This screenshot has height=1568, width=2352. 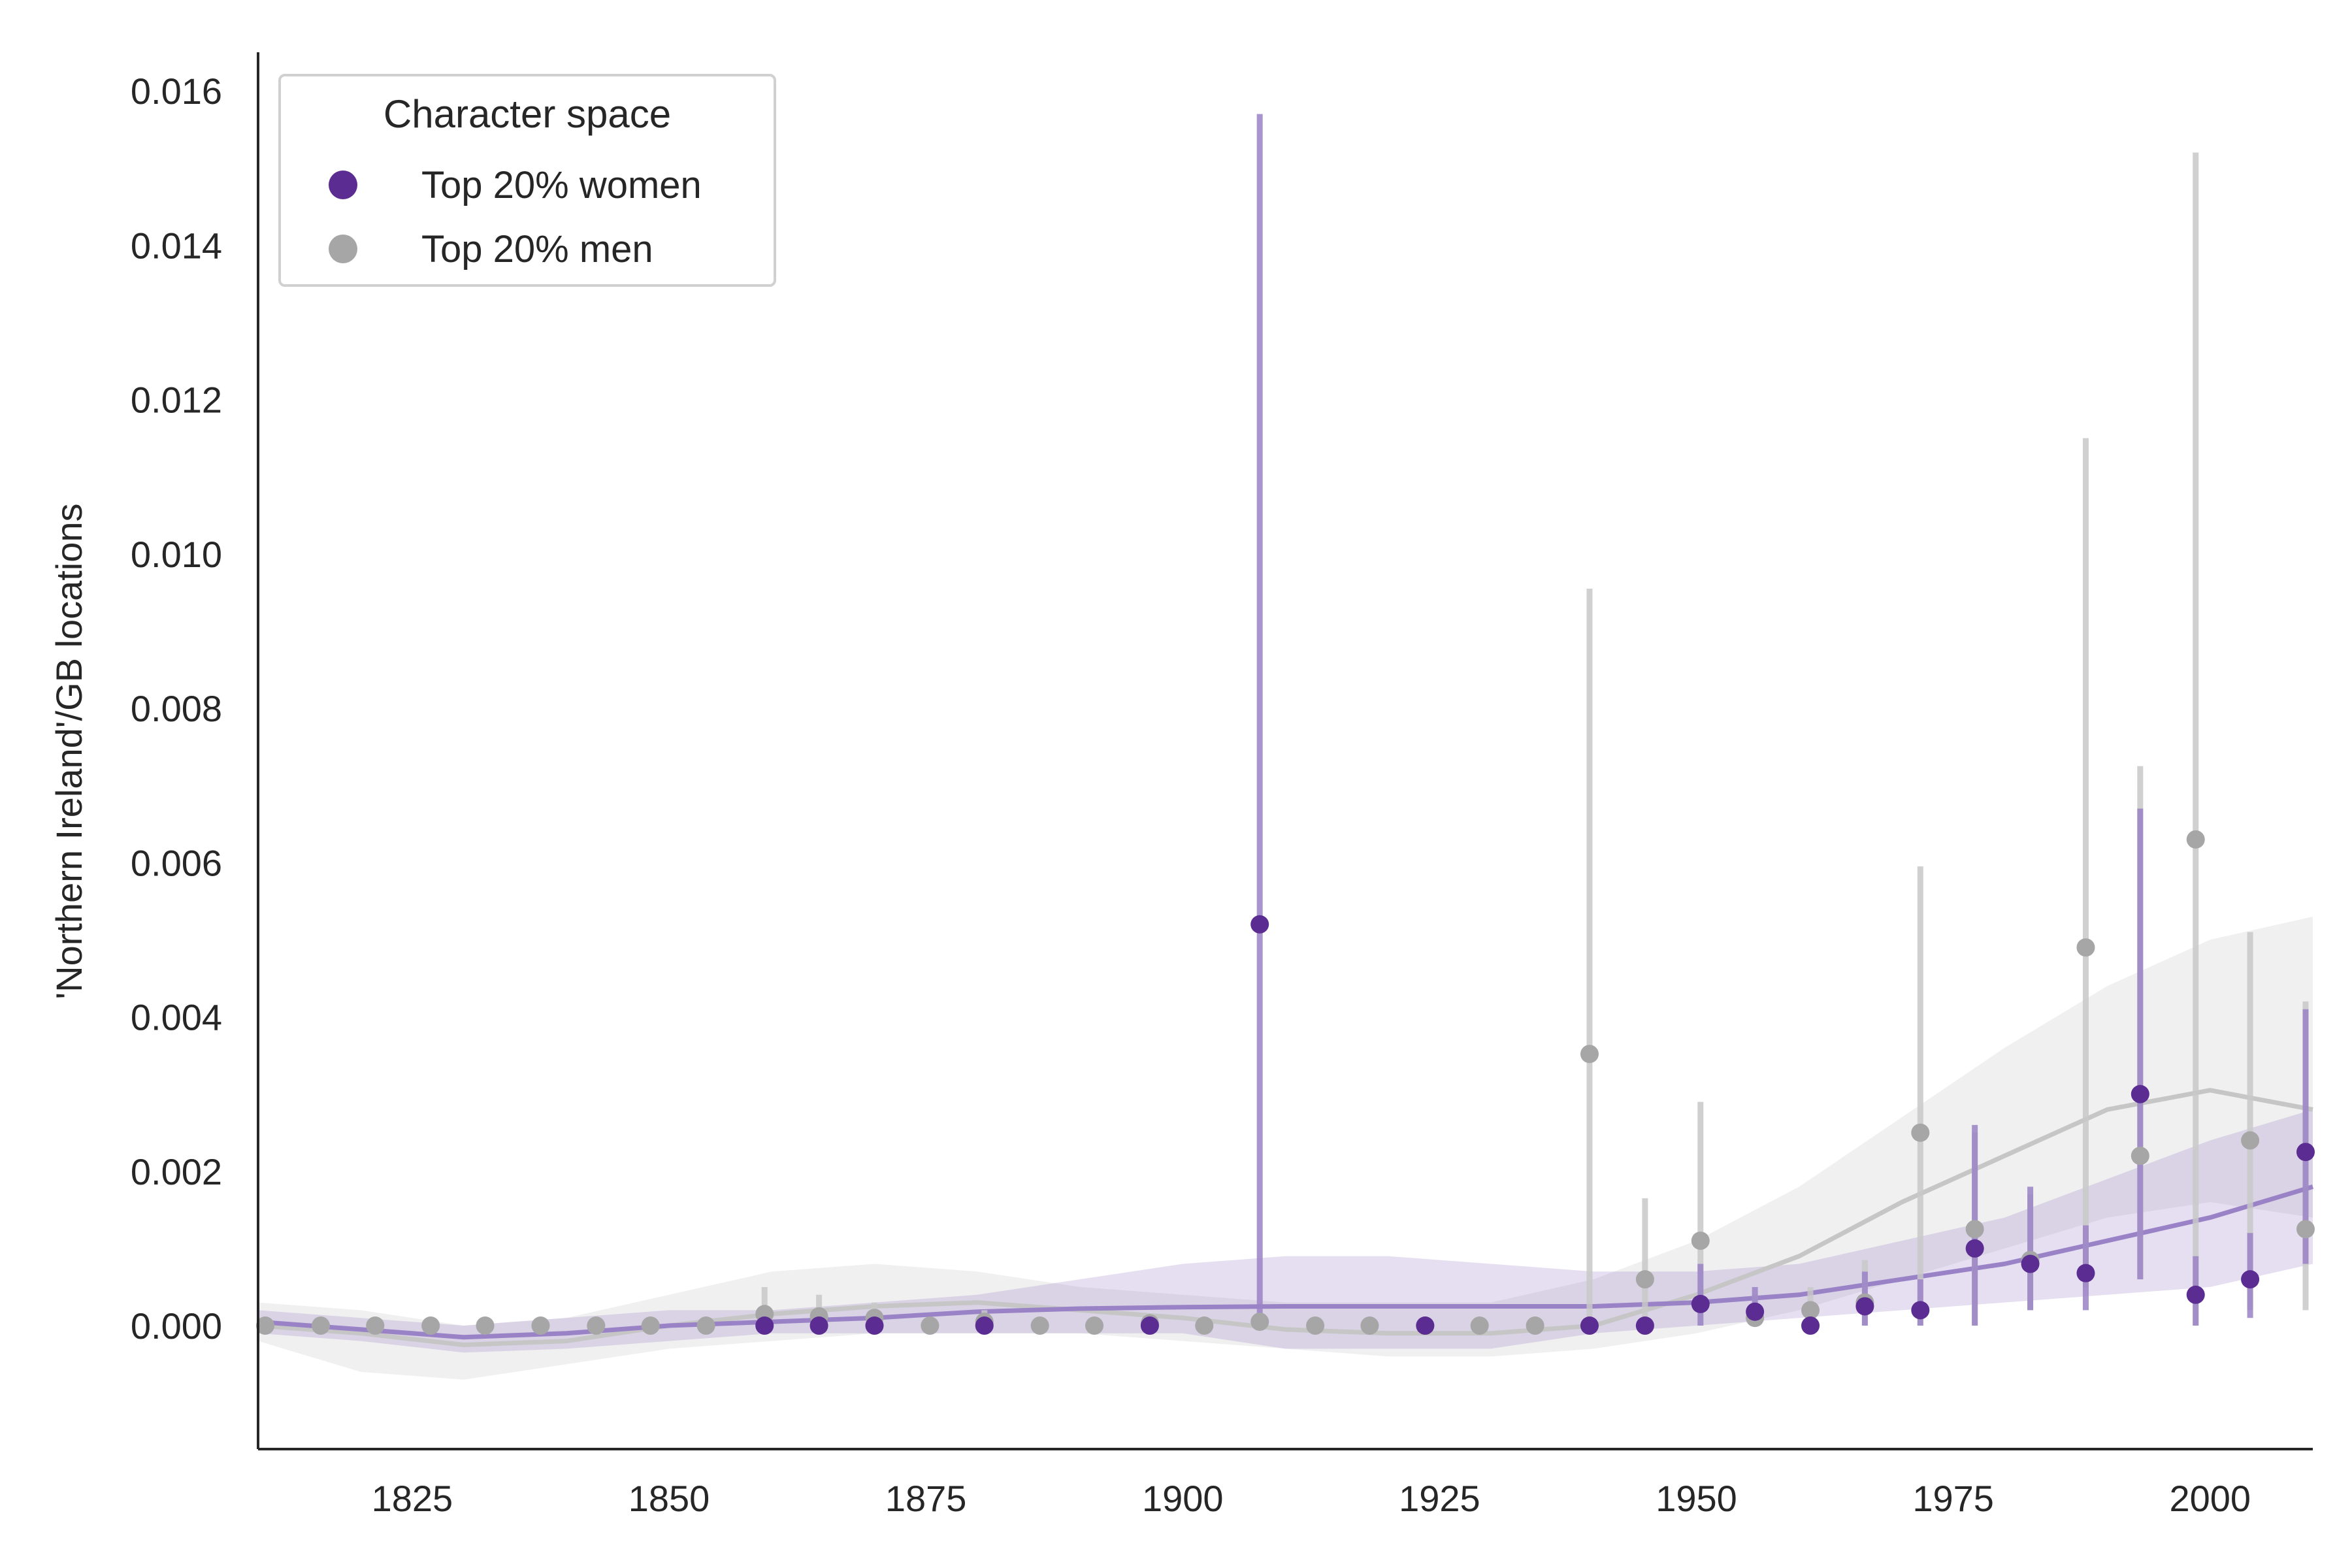 What do you see at coordinates (176, 91) in the screenshot?
I see `y-tick-label: 0.016` at bounding box center [176, 91].